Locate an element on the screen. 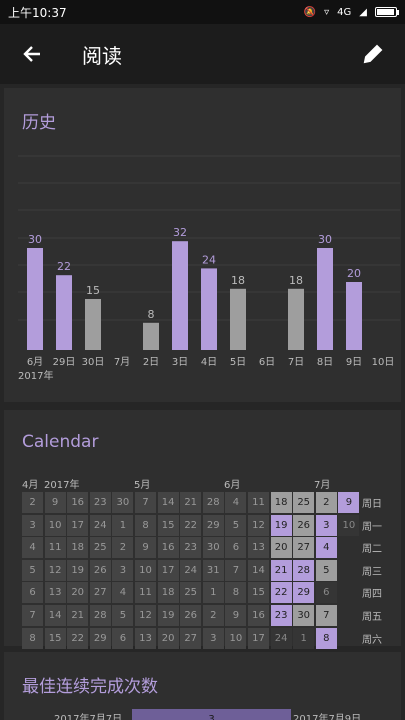 The image size is (405, 720). calendar-day-cell: 31 is located at coordinates (213, 570).